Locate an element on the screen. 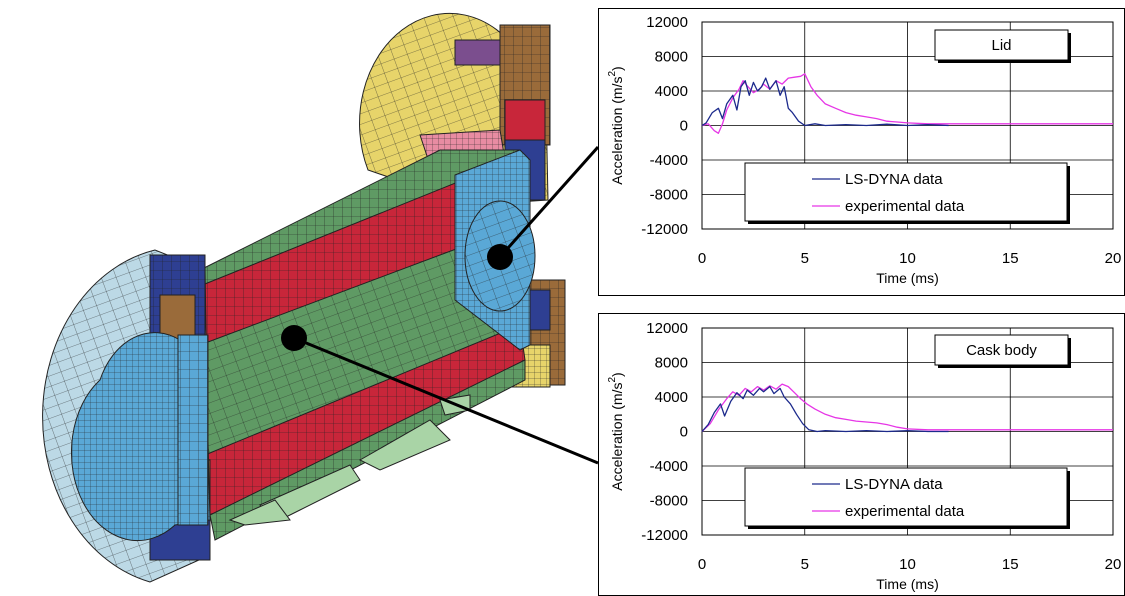  cask-body-callout-line is located at coordinates (446, 400).